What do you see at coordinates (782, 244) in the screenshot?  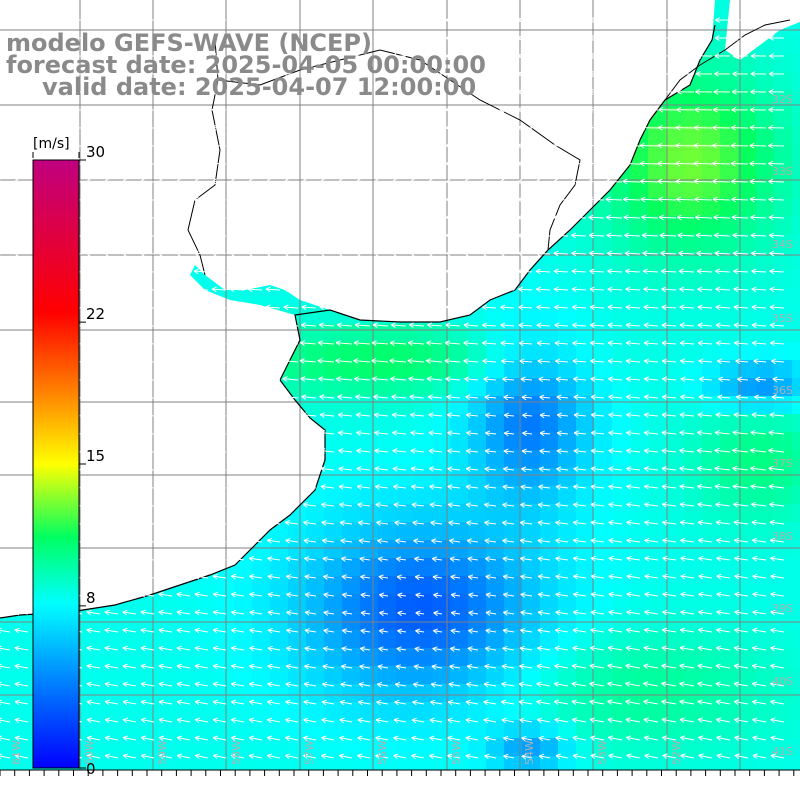 I see `lat-label: 34S` at bounding box center [782, 244].